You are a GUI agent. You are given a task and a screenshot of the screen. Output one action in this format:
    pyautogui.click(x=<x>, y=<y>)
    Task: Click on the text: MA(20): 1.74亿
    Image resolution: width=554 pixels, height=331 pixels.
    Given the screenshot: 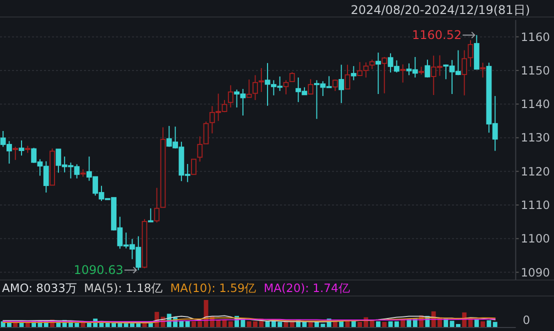 What is the action you would take?
    pyautogui.click(x=307, y=288)
    